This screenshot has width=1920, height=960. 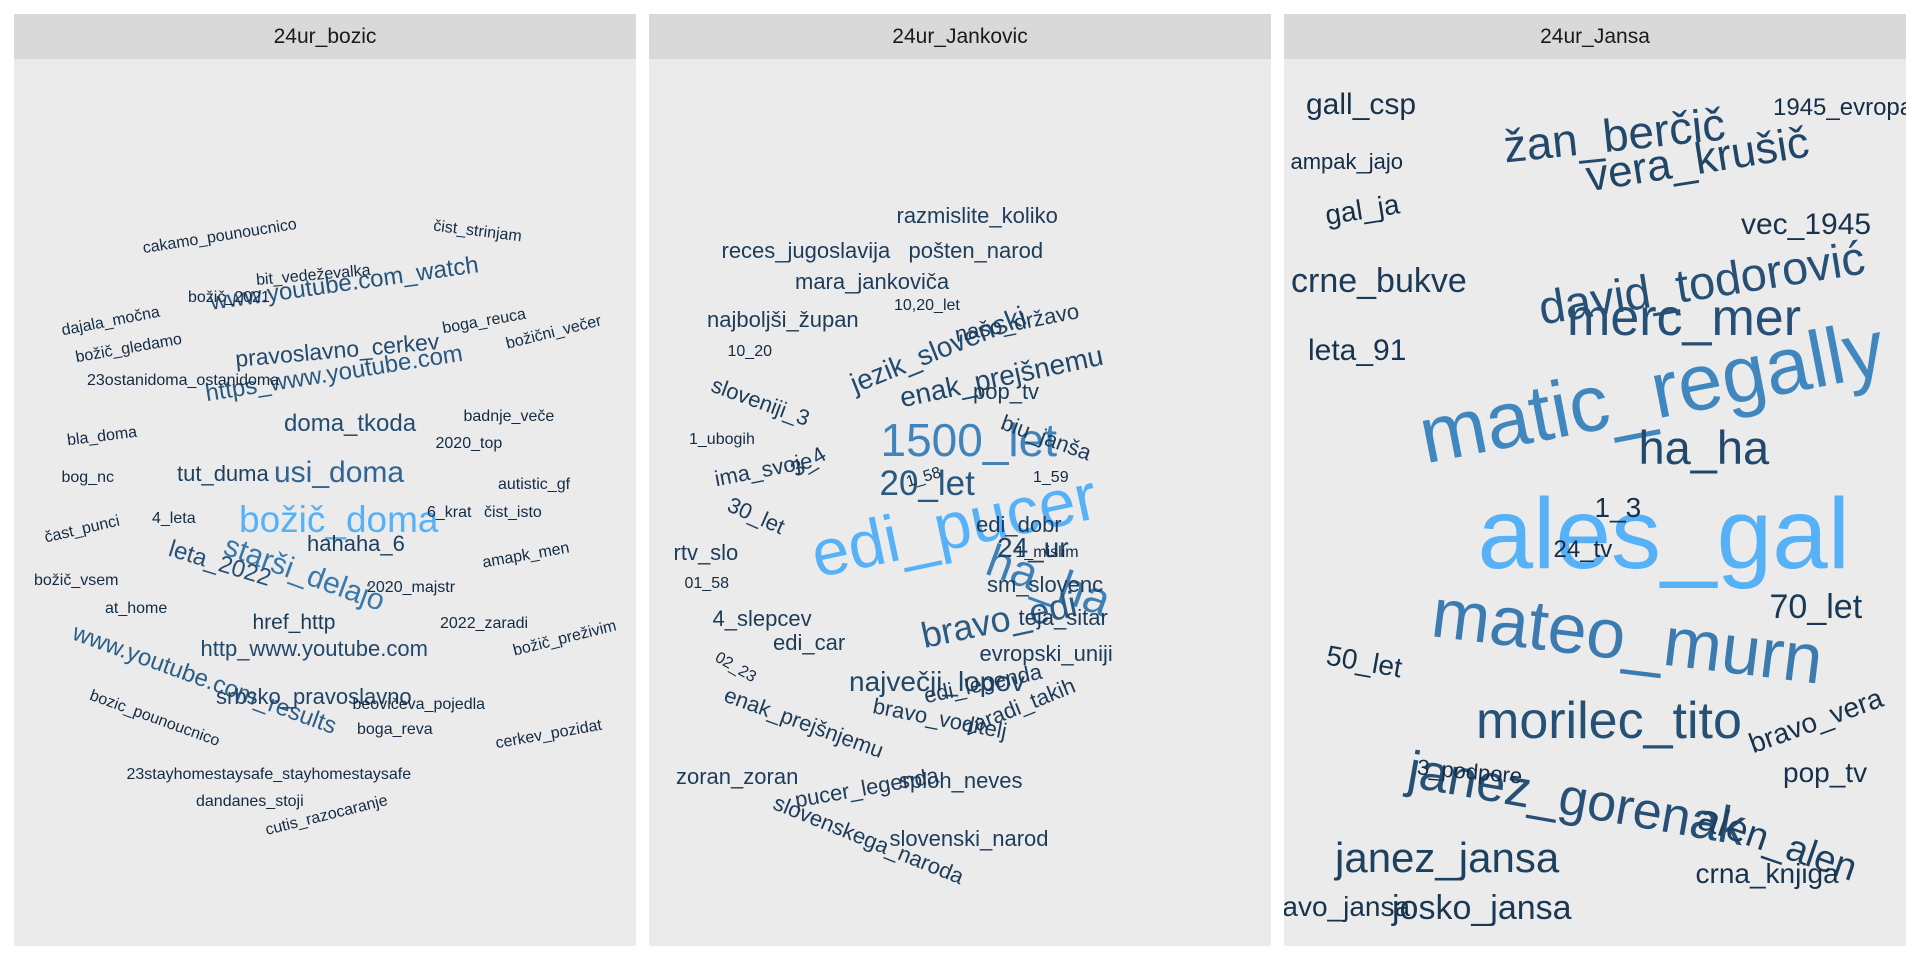 What do you see at coordinates (750, 351) in the screenshot?
I see `word-label: 10_20` at bounding box center [750, 351].